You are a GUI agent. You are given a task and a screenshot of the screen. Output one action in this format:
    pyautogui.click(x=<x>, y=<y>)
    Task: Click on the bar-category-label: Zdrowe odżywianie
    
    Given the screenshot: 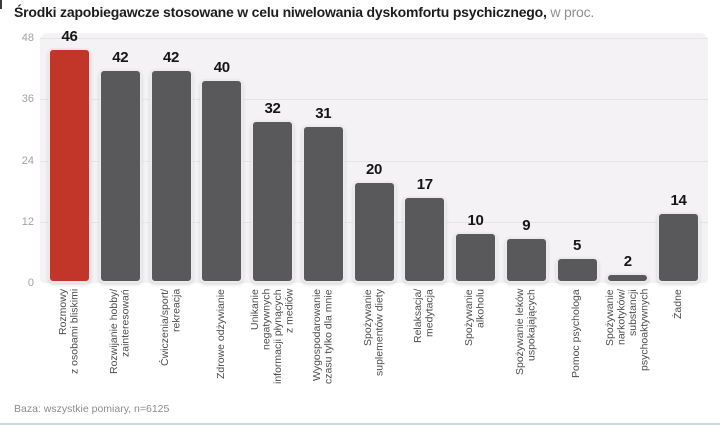 What is the action you would take?
    pyautogui.click(x=221, y=334)
    